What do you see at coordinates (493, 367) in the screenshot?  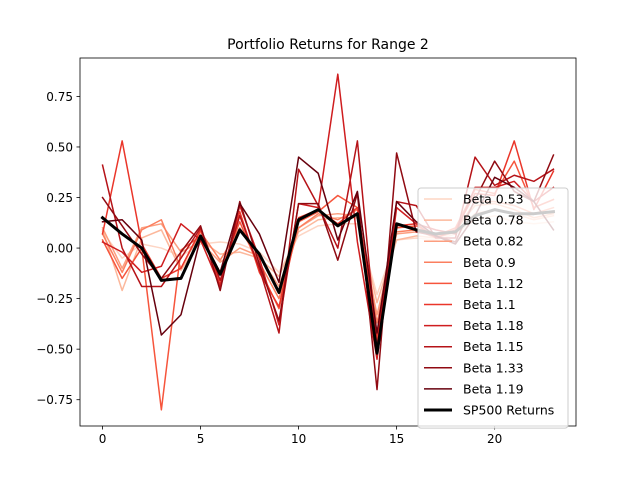 I see `legend-label-8: Beta 1.33` at bounding box center [493, 367].